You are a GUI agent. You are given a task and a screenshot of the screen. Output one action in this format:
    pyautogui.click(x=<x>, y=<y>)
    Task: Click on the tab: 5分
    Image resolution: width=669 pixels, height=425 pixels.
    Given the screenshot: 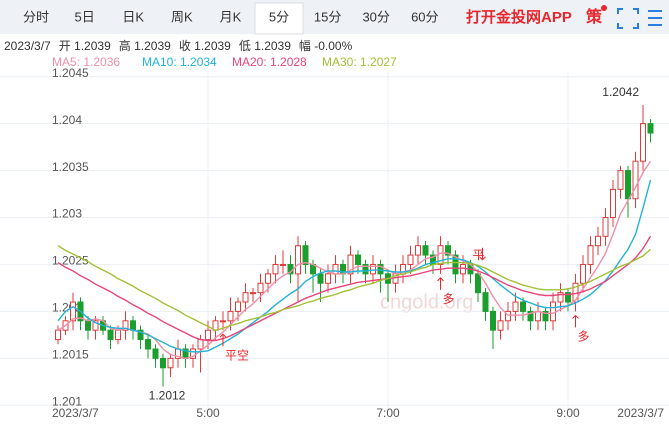 What is the action you would take?
    pyautogui.click(x=279, y=16)
    